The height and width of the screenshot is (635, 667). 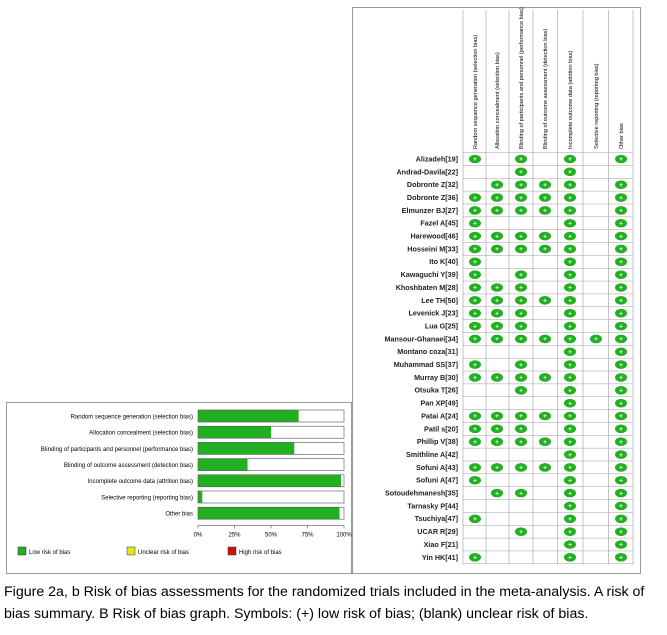 What do you see at coordinates (432, 248) in the screenshot?
I see `summary-study-label: Hosseini M[33]` at bounding box center [432, 248].